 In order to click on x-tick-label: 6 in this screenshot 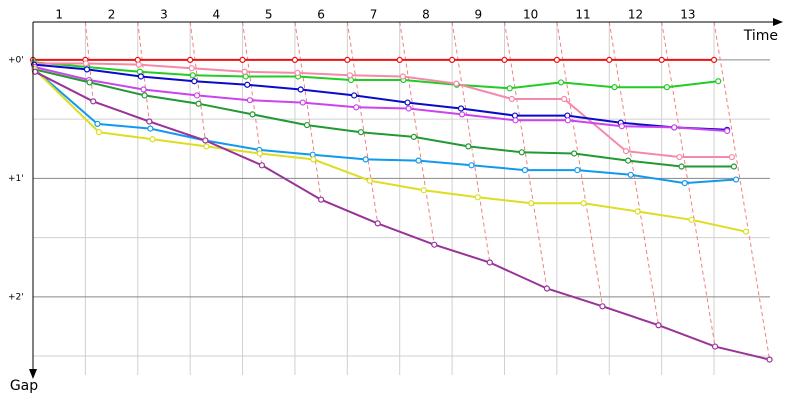, I will do `click(321, 15)`.